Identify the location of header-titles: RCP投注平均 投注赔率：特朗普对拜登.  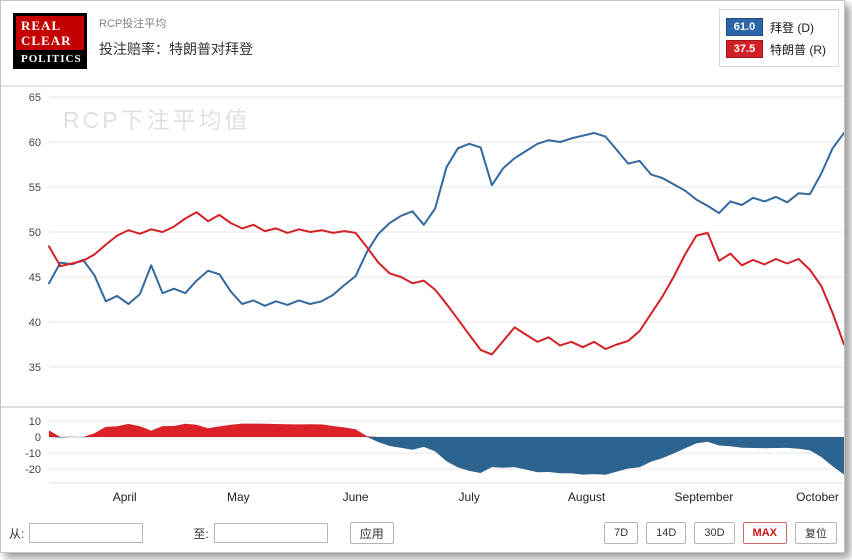
(176, 37).